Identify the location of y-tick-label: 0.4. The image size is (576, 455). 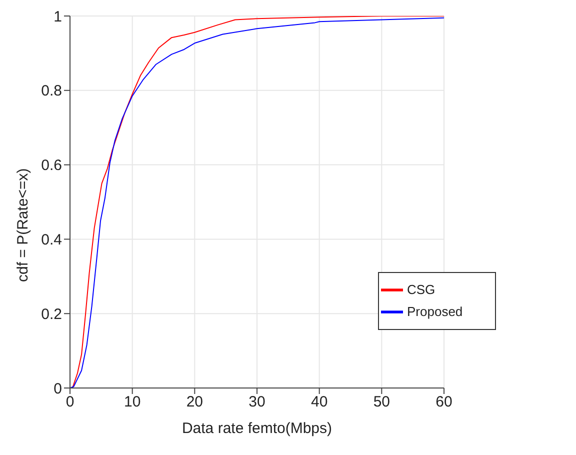
(51, 240).